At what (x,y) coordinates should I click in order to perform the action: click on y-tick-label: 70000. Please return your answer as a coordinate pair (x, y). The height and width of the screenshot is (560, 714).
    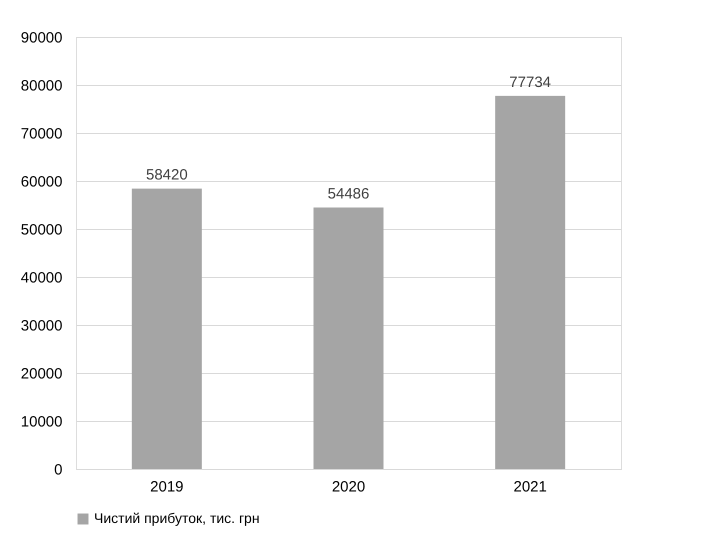
    Looking at the image, I should click on (41, 134).